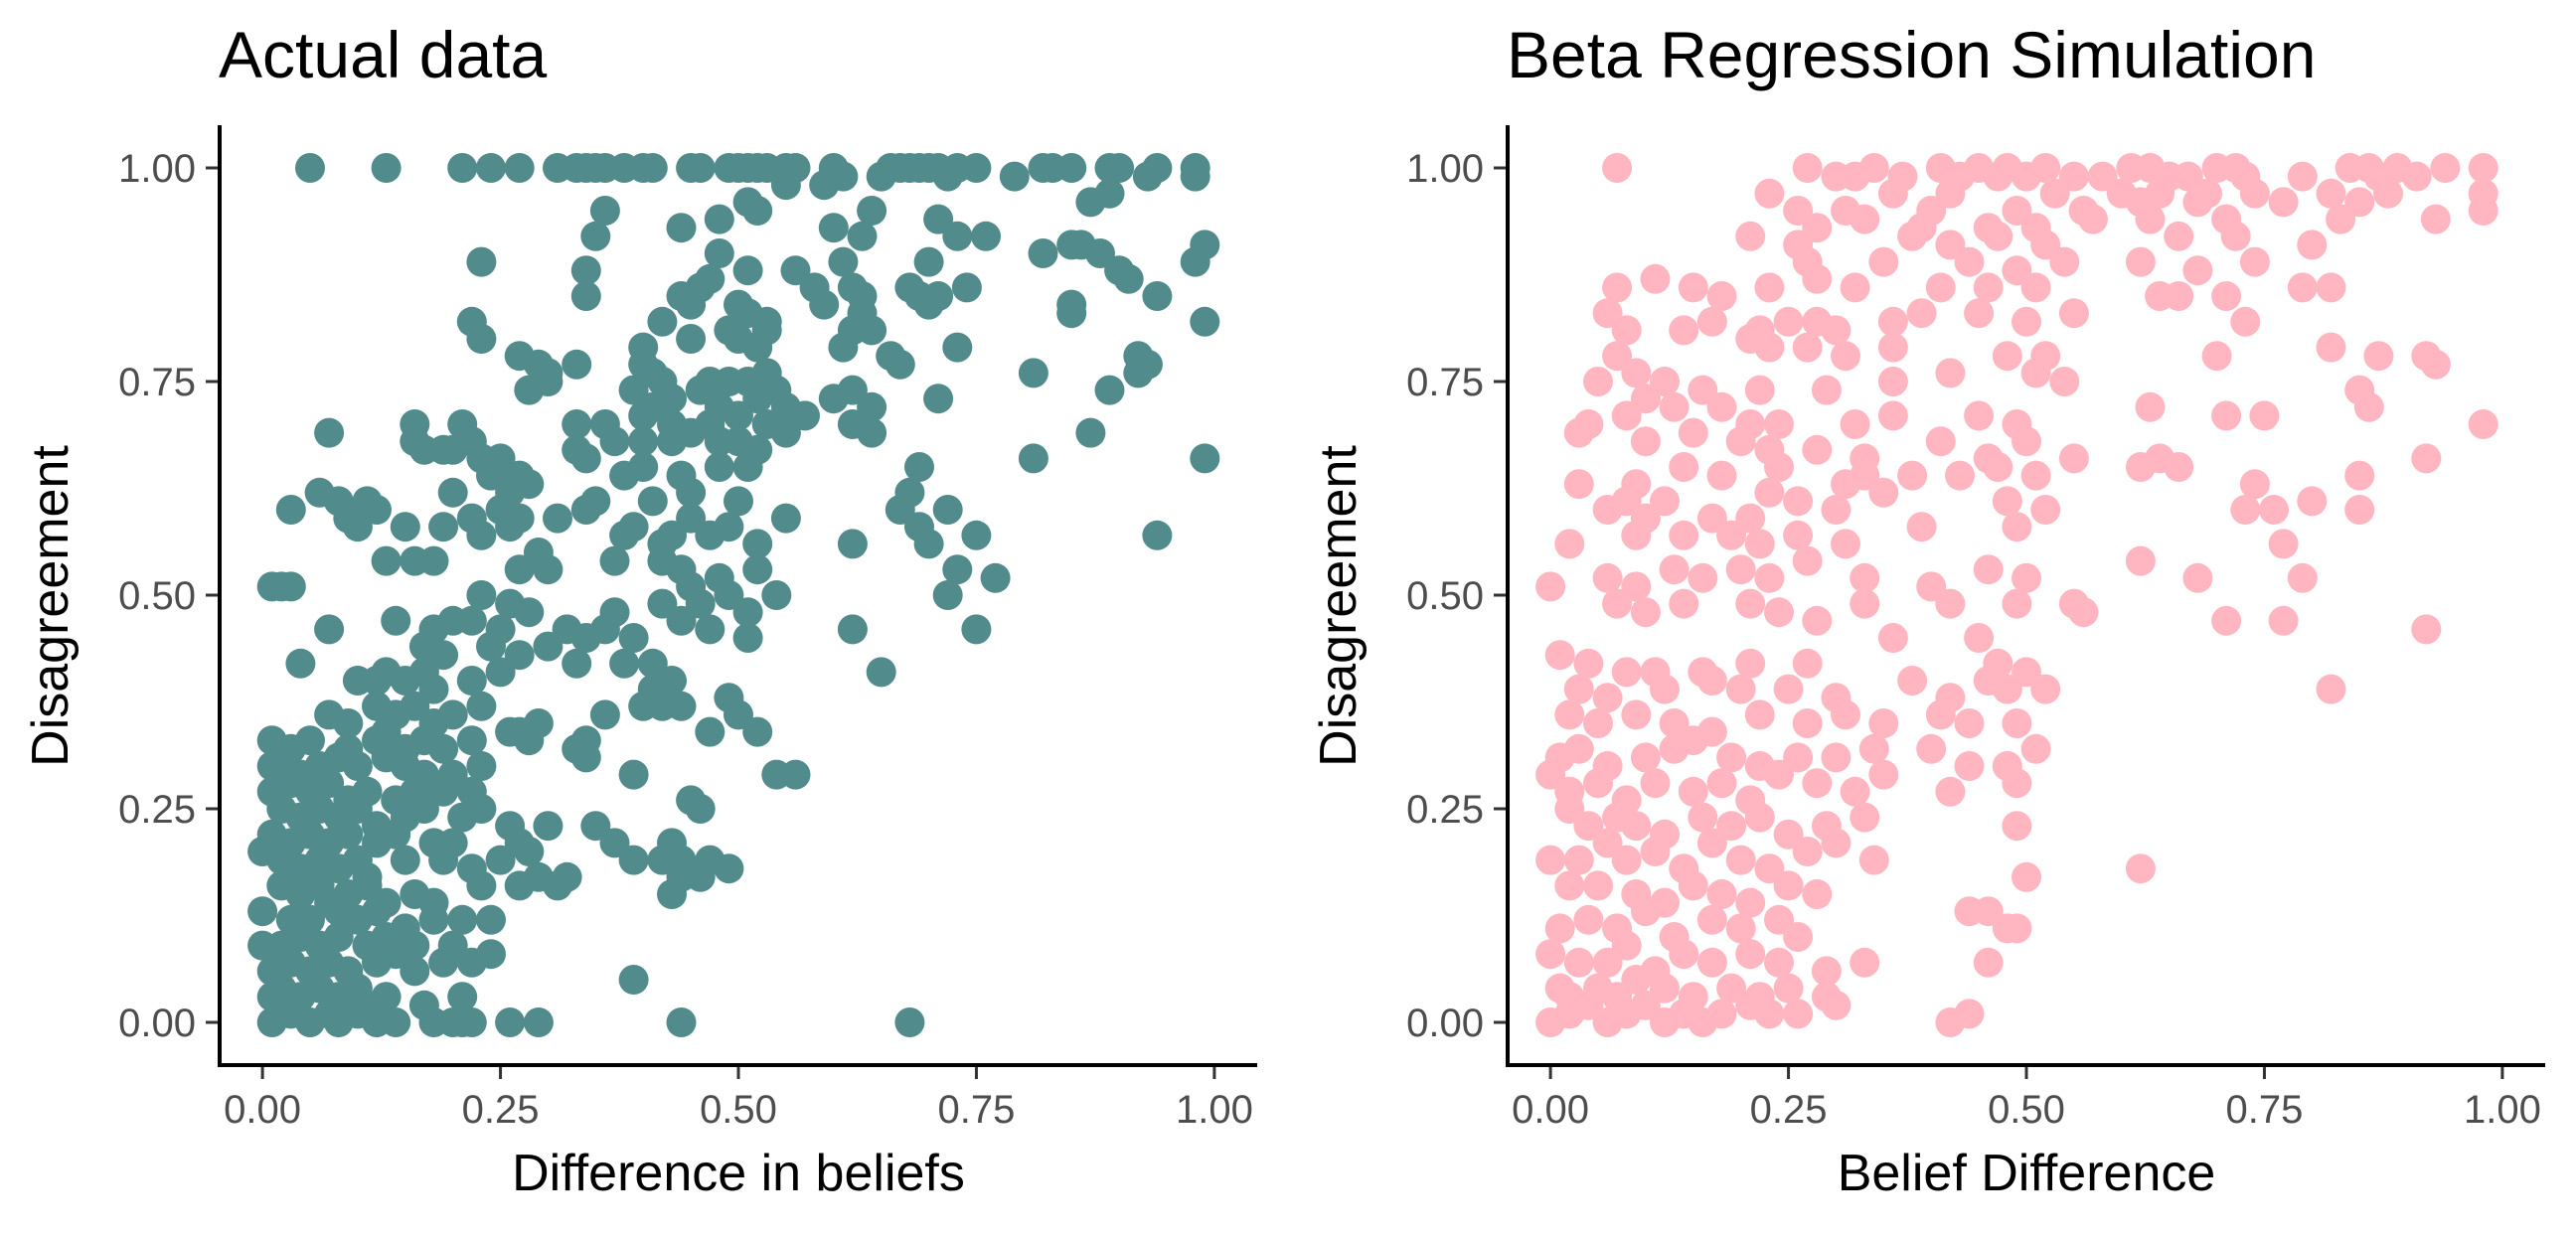 The image size is (2576, 1237). I want to click on x-tick-label: 0.75, so click(2265, 1110).